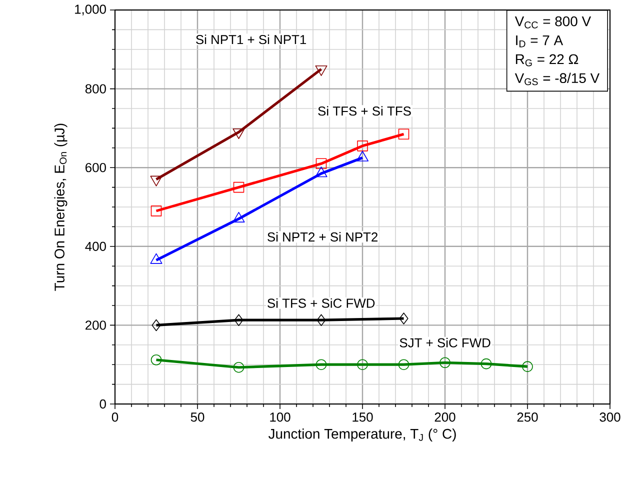  Describe the element at coordinates (445, 343) in the screenshot. I see `series-label: SJT + SiC FWD` at that location.